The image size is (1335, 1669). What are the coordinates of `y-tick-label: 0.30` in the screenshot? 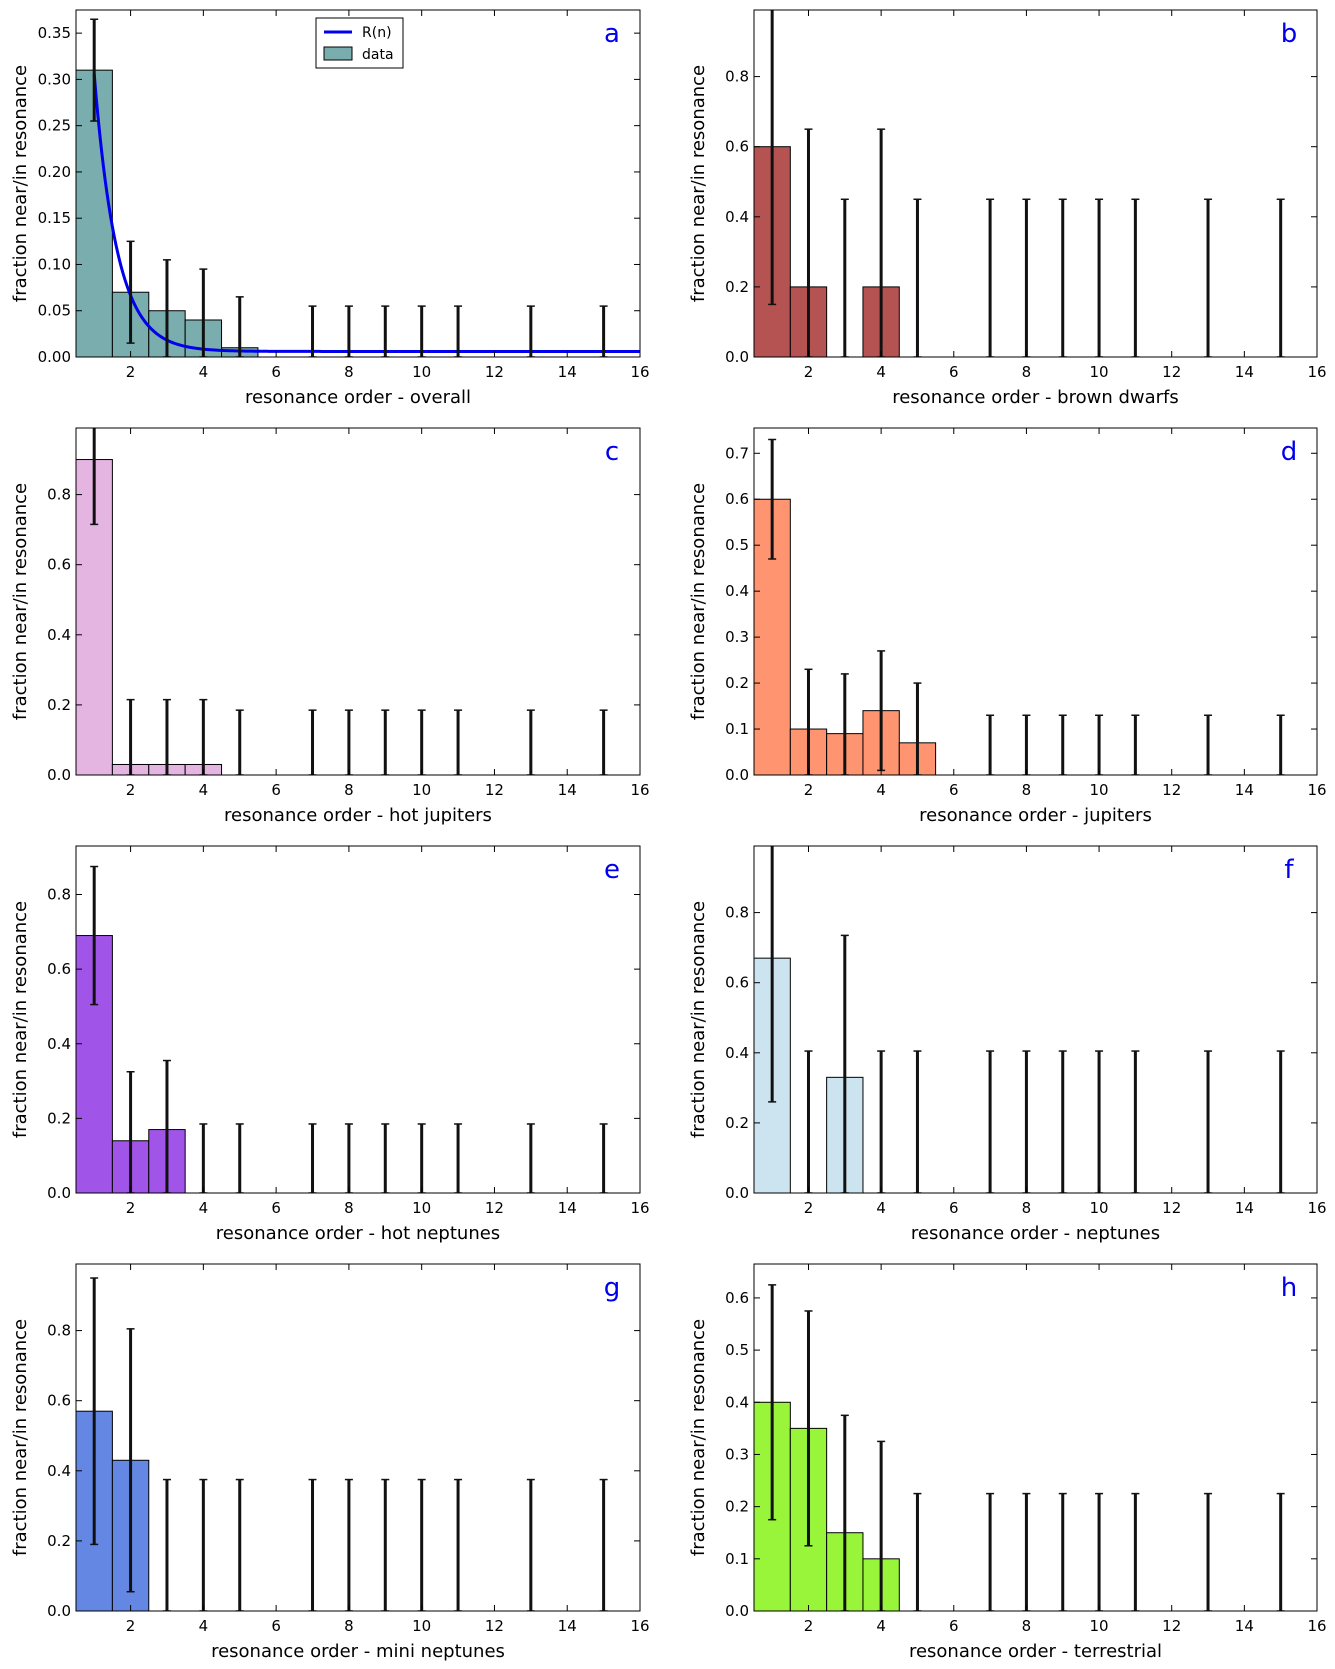 It's located at (54, 79).